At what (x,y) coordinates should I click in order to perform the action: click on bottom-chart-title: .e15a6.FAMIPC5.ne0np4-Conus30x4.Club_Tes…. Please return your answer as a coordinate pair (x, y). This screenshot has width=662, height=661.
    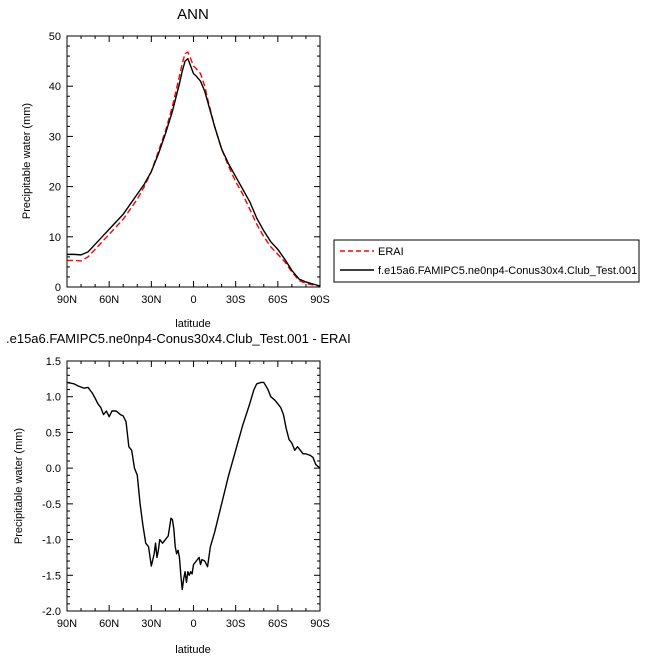
    Looking at the image, I should click on (178, 338).